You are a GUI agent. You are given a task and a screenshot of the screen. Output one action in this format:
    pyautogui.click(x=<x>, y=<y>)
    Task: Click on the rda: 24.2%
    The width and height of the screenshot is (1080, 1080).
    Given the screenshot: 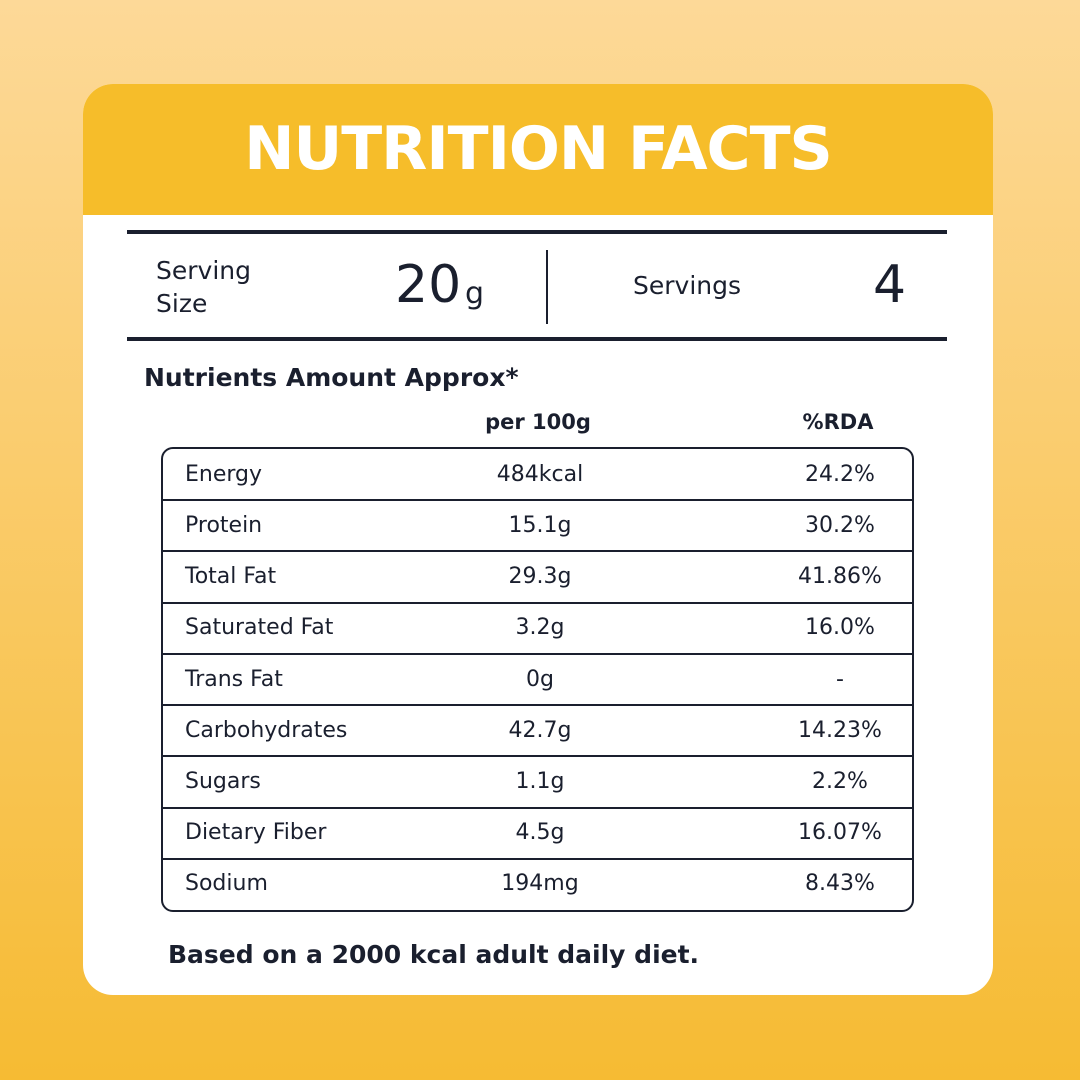 What is the action you would take?
    pyautogui.click(x=840, y=474)
    